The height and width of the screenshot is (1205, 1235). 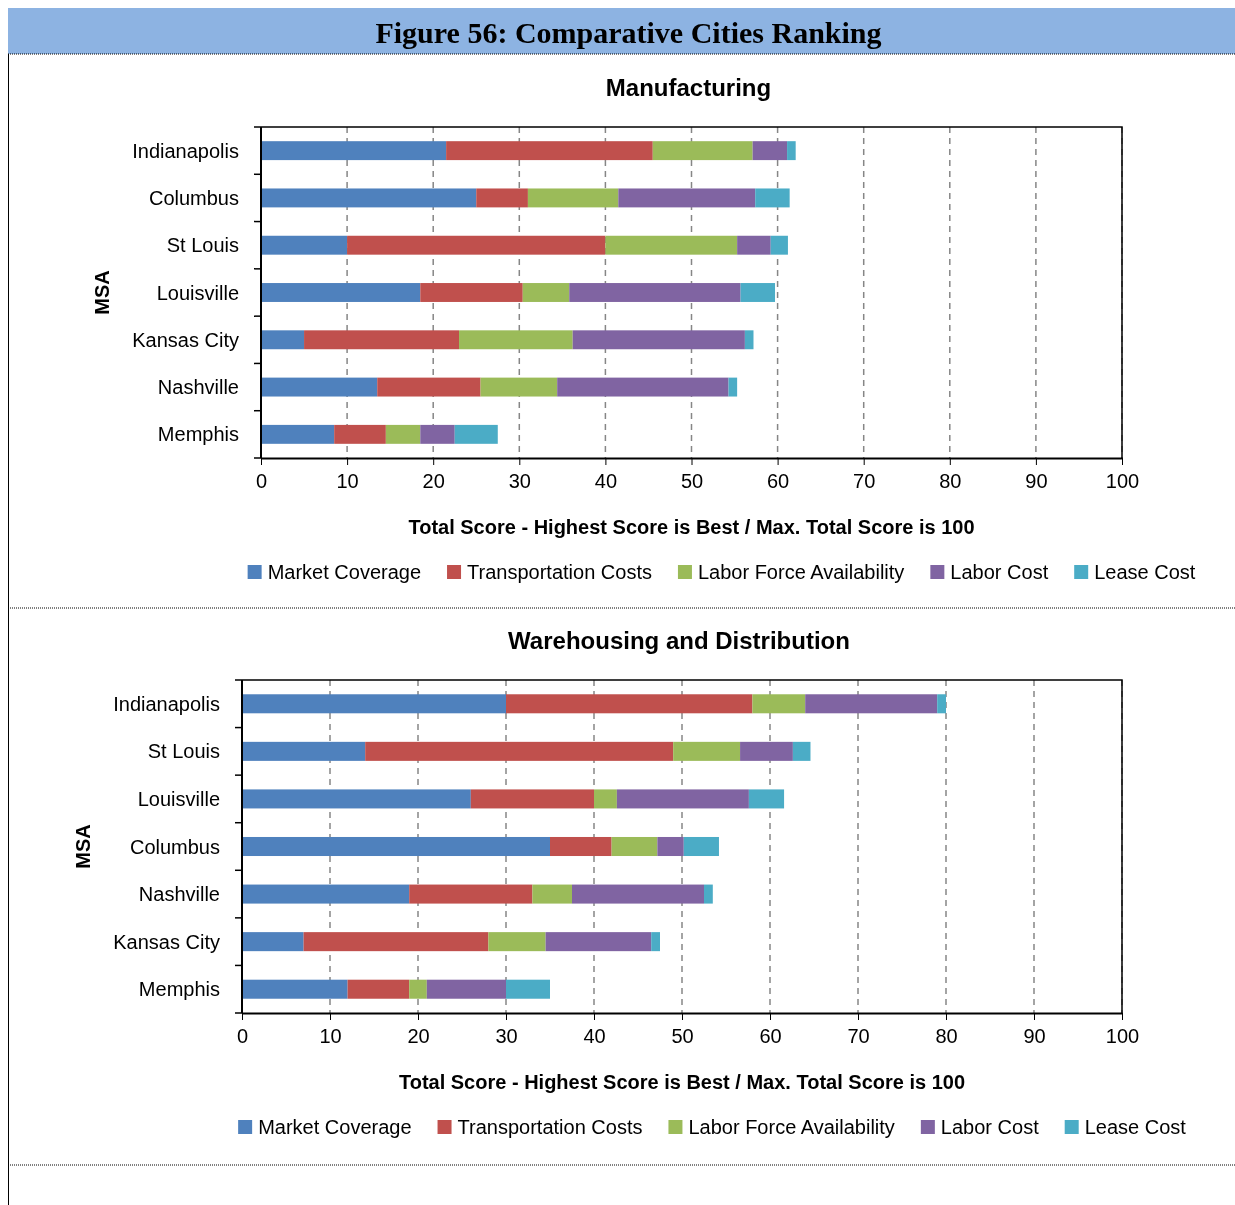 I want to click on x-tick-label: 60, so click(x=778, y=481).